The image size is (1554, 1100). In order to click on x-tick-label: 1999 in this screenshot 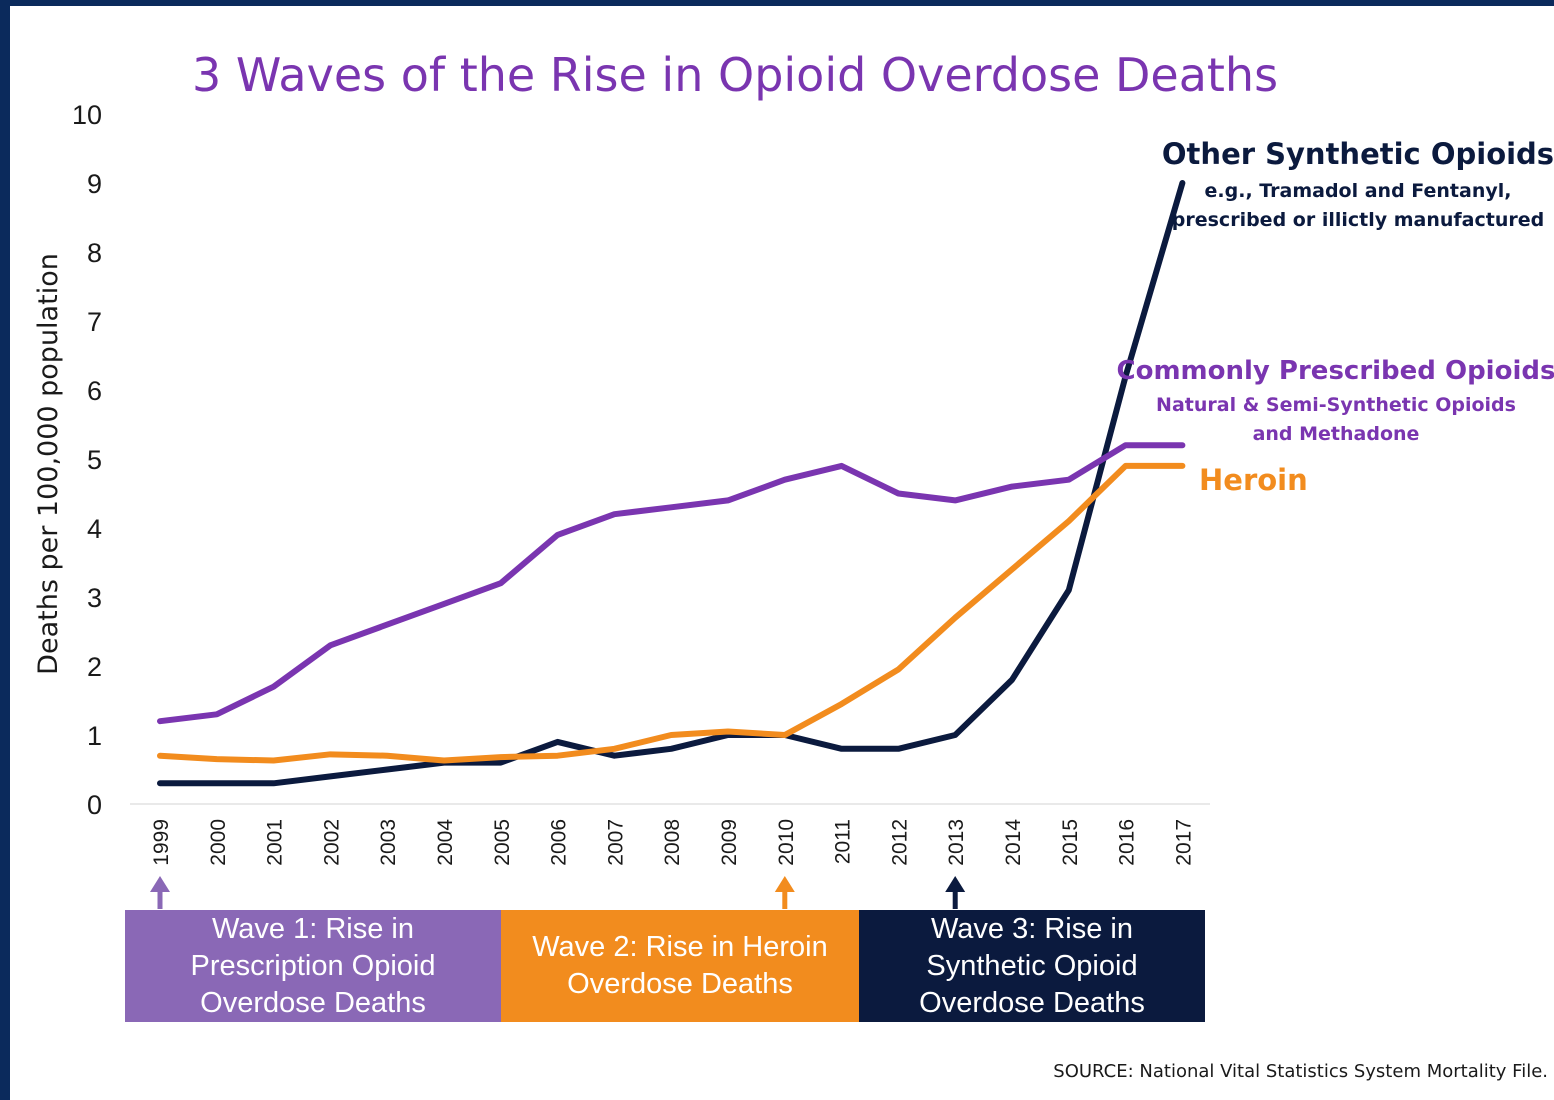, I will do `click(161, 842)`.